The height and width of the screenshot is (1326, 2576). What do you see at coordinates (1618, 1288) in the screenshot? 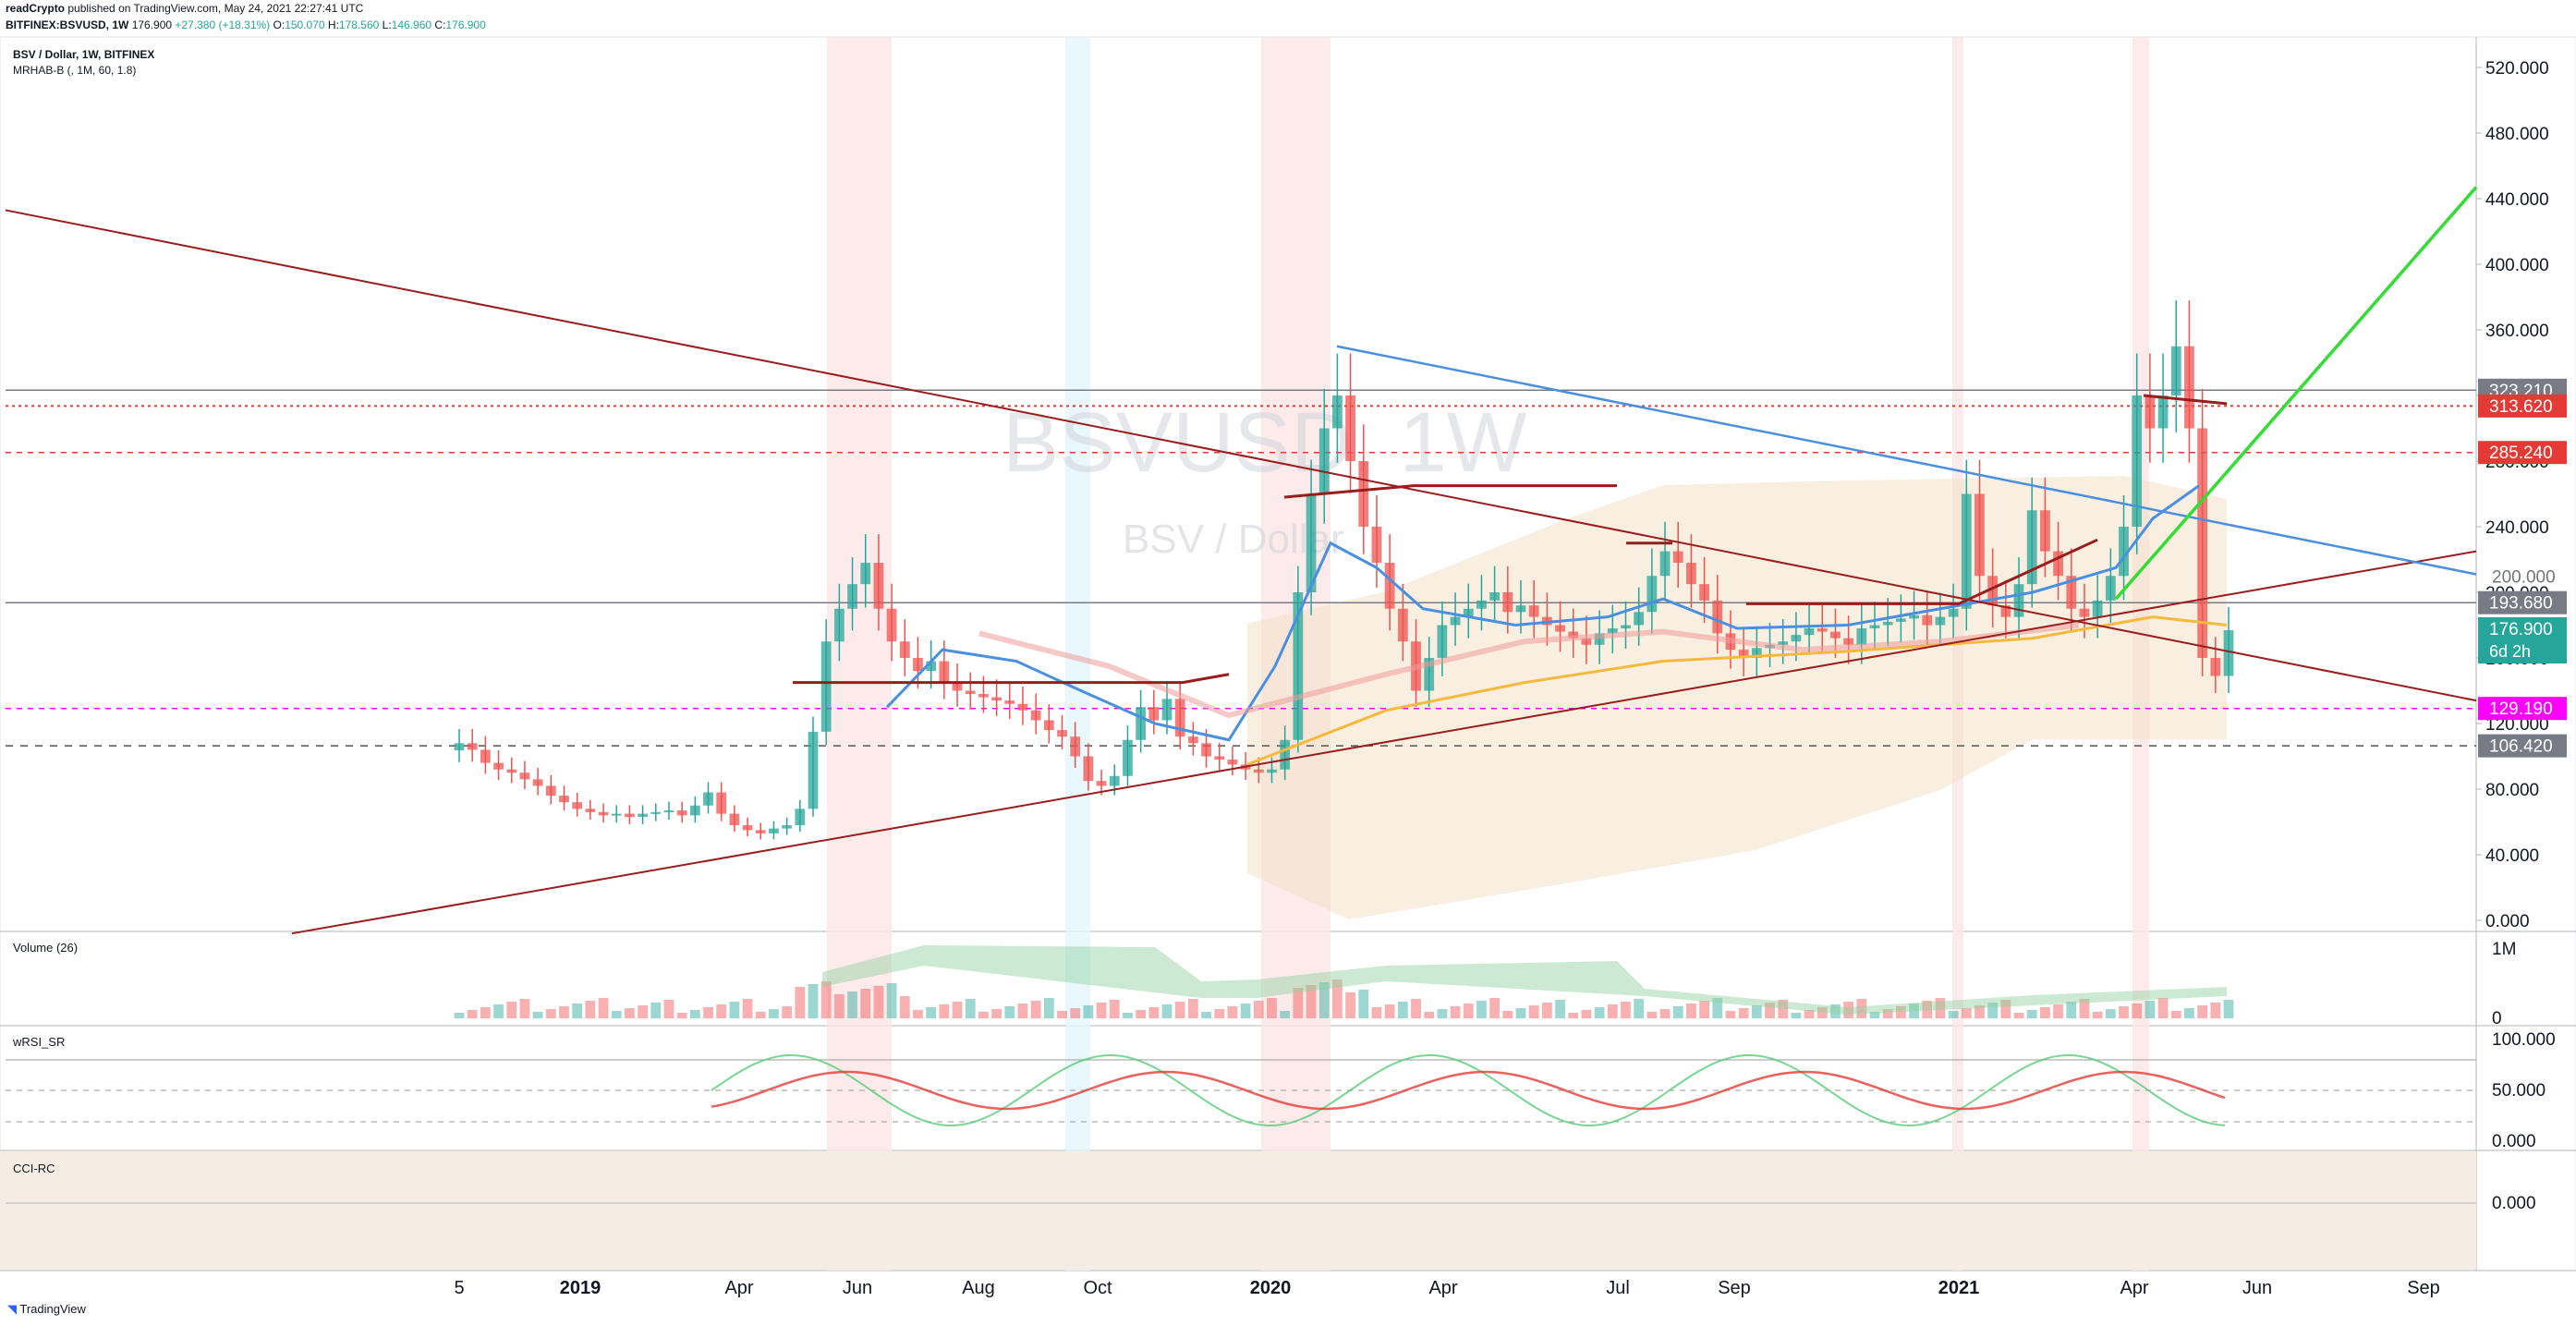
I see `x-tick-label-8: Jul` at bounding box center [1618, 1288].